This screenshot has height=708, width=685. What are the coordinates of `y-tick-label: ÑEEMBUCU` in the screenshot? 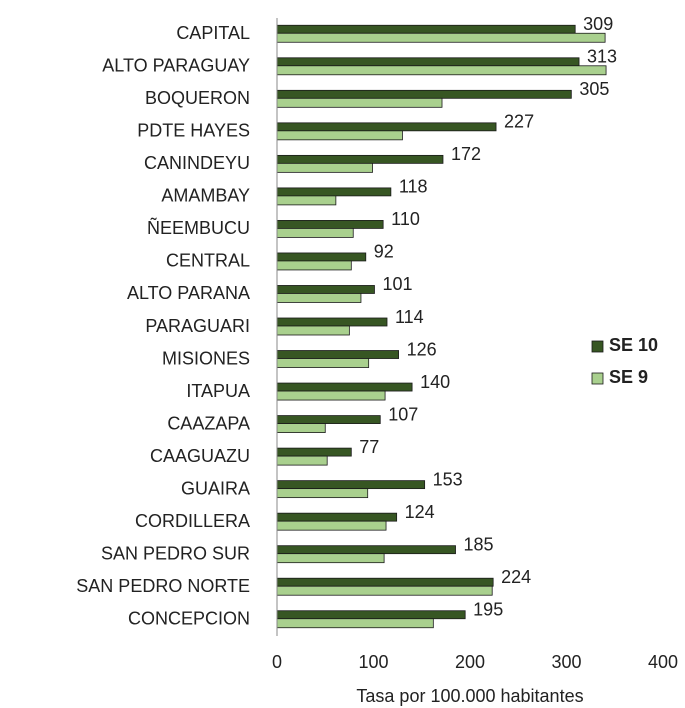 It's located at (198, 227).